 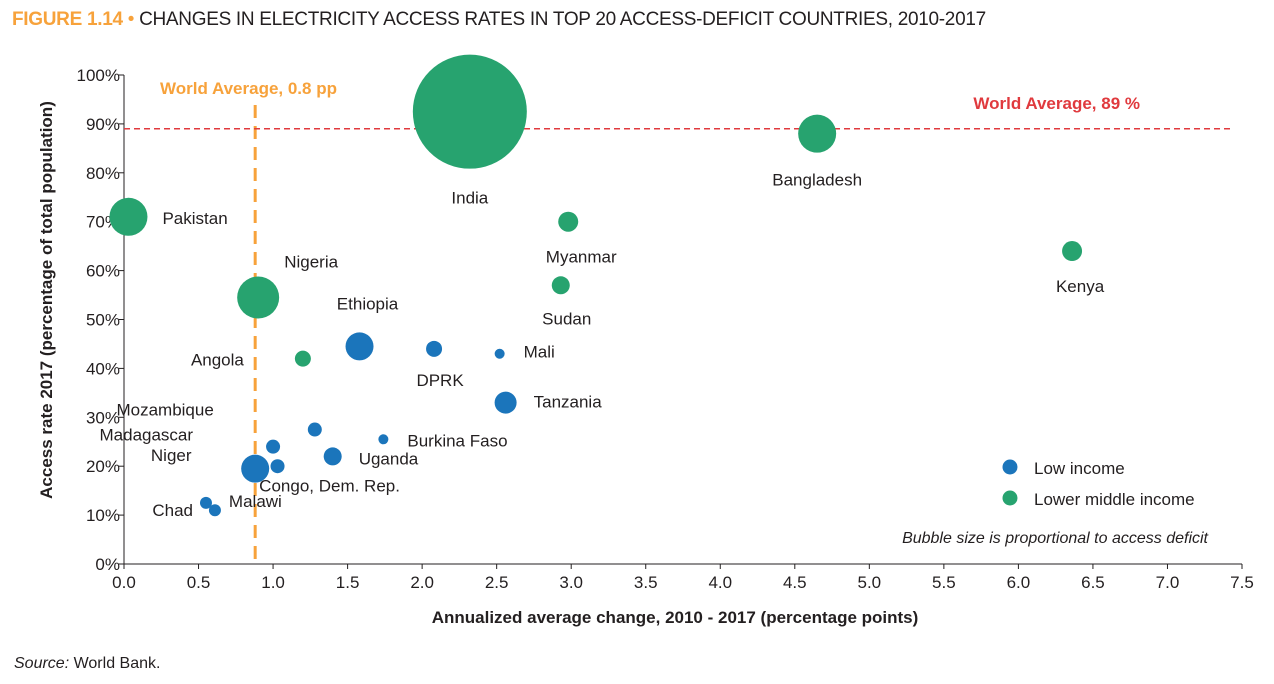 I want to click on x-tick-label: 7.5, so click(x=1242, y=582).